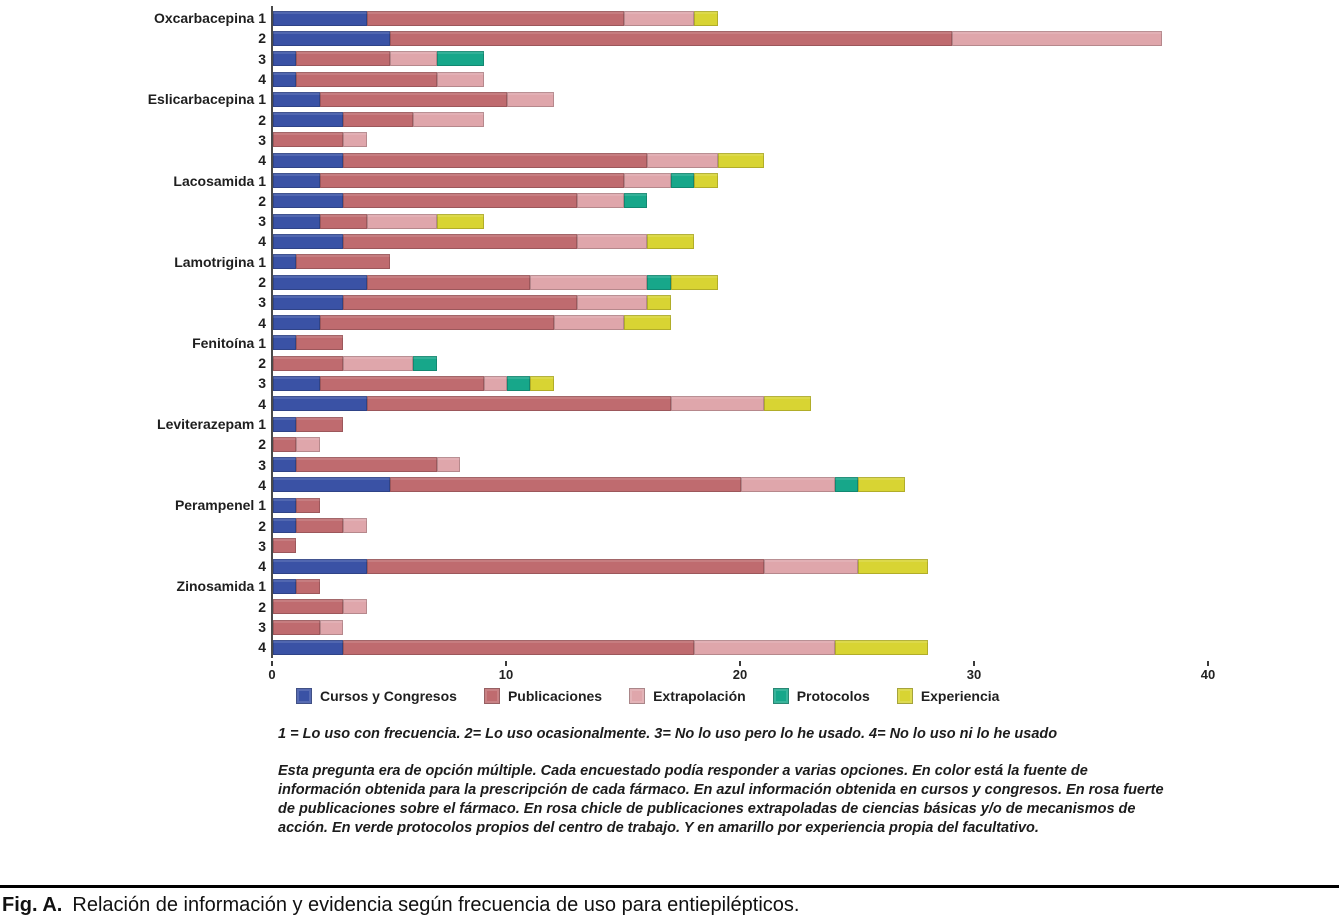 This screenshot has height=919, width=1339. Describe the element at coordinates (262, 322) in the screenshot. I see `row-label: 4` at that location.